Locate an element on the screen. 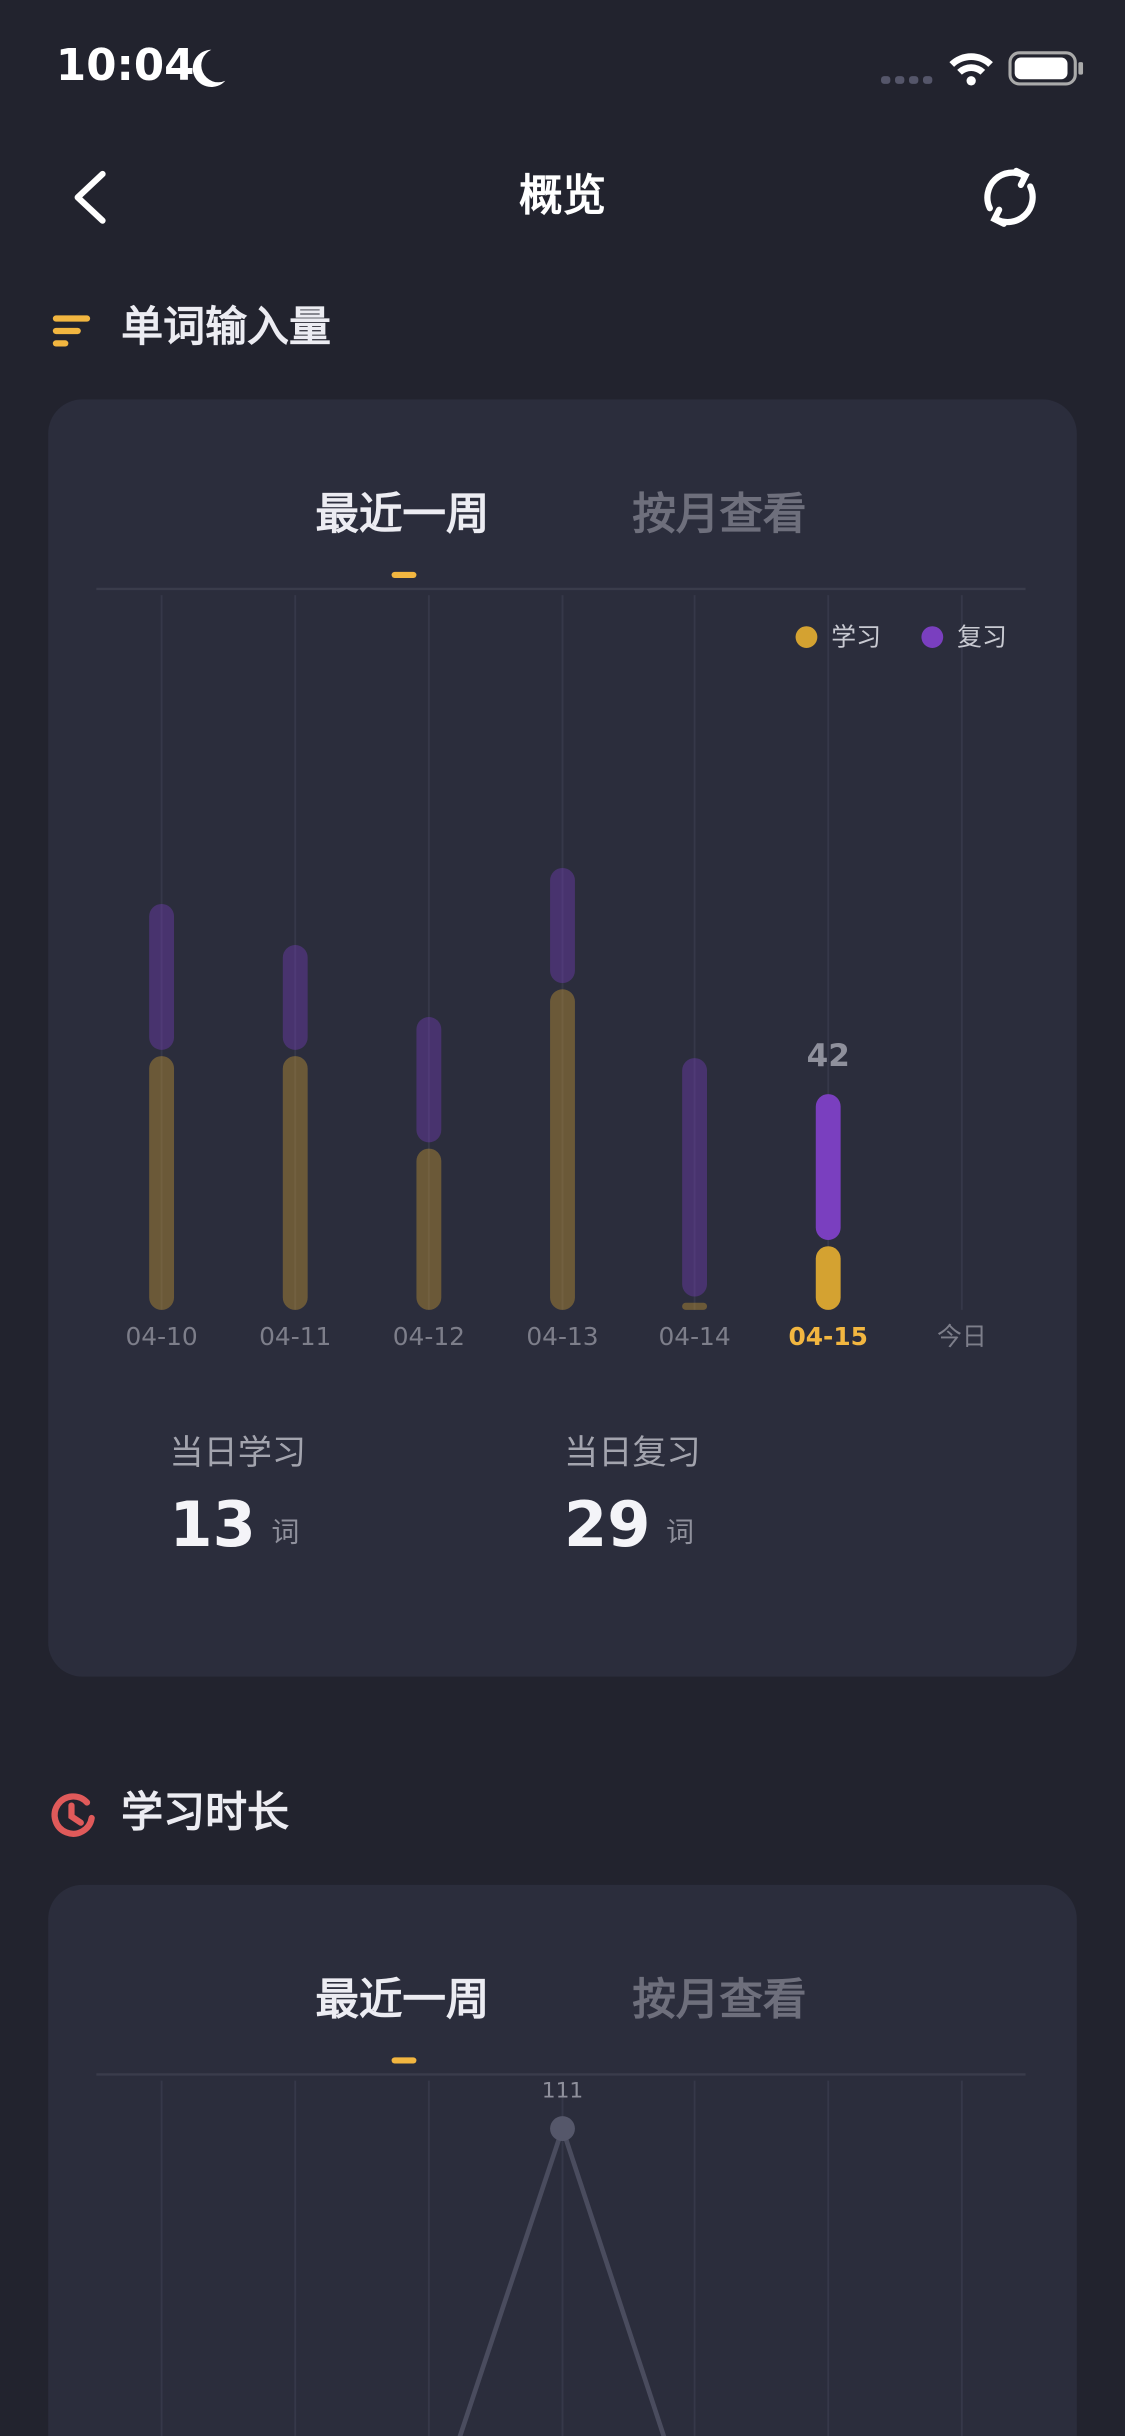  nav-title: 概览 is located at coordinates (562, 196).